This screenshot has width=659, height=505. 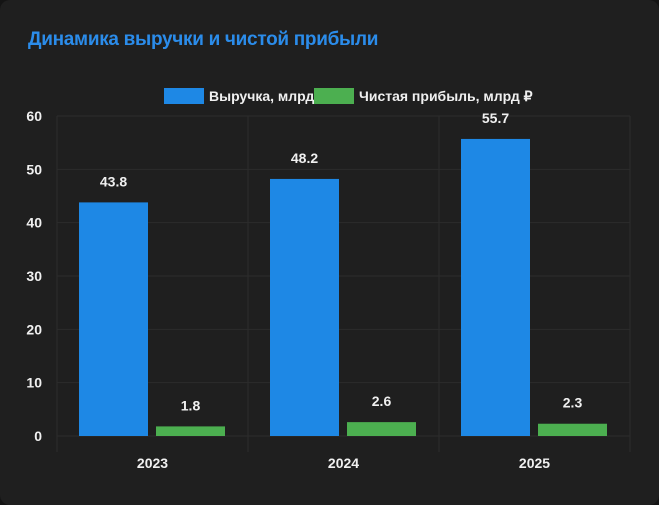 I want to click on legend-swatch-revenue, so click(x=184, y=96).